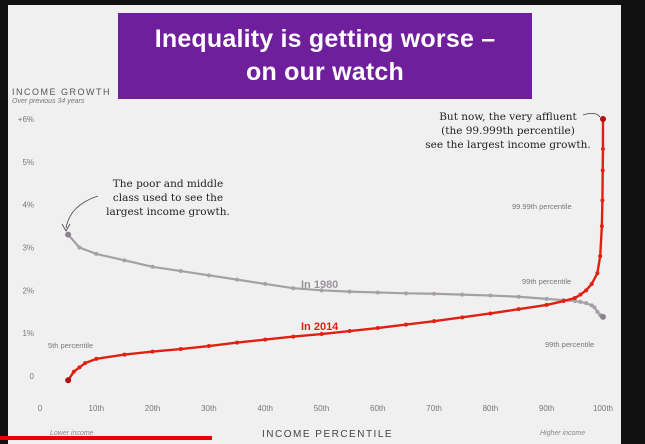 Image resolution: width=645 pixels, height=444 pixels. Describe the element at coordinates (434, 408) in the screenshot. I see `x-tick-label: 70th` at that location.